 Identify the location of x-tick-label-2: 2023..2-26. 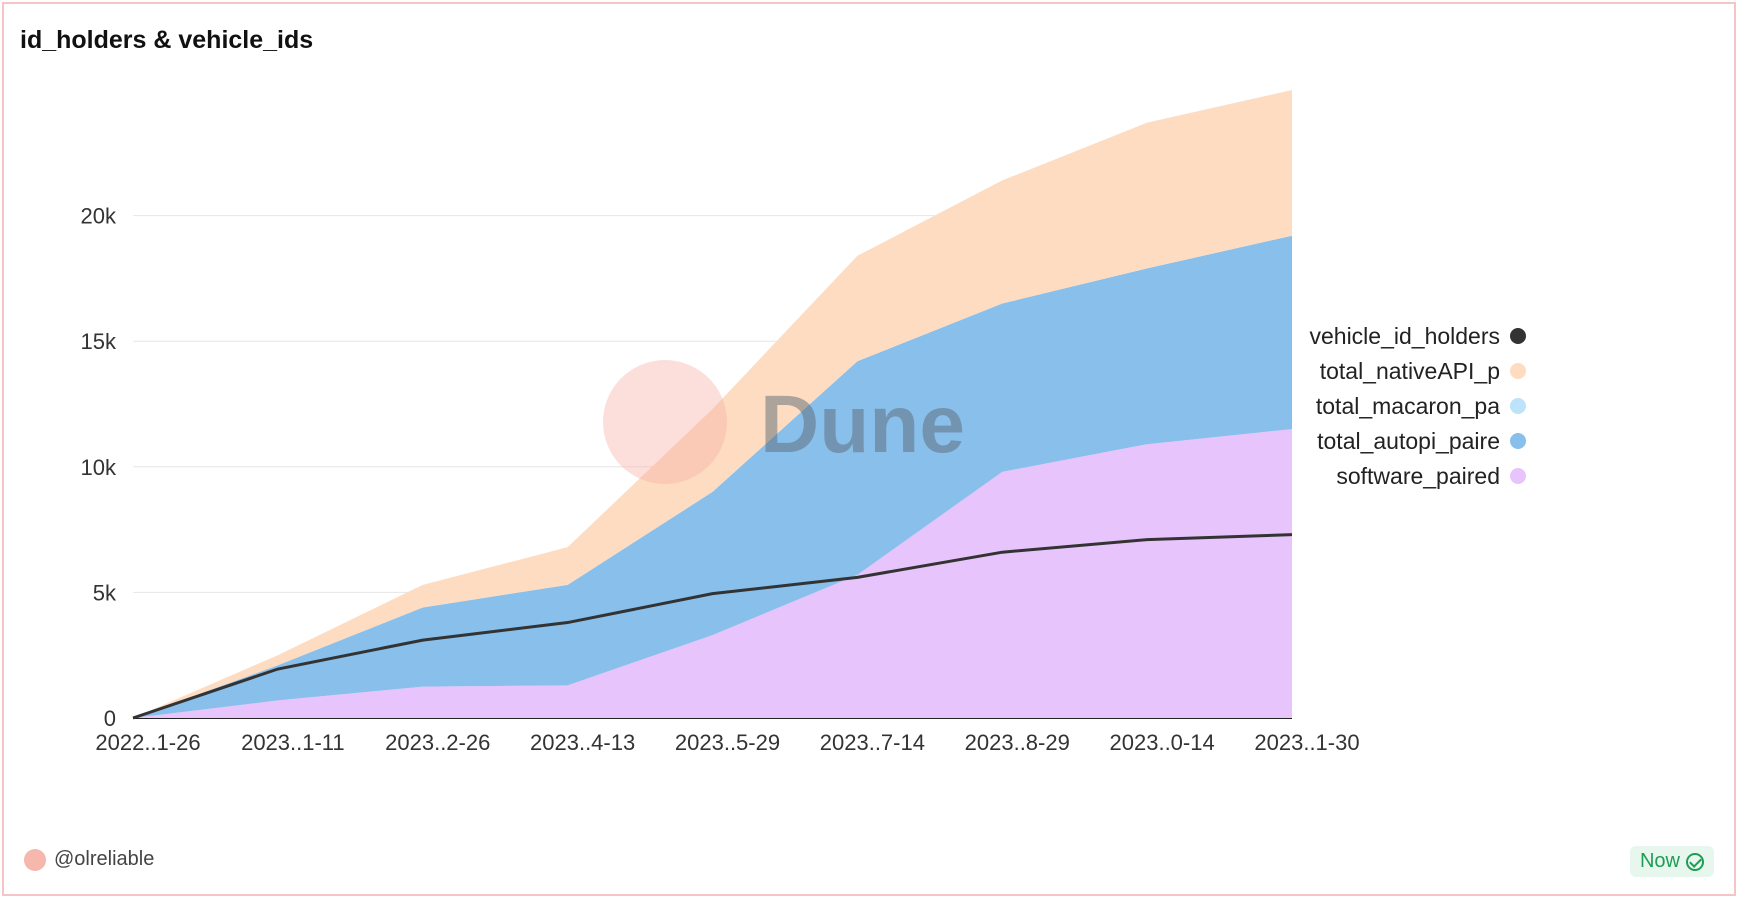
(437, 742).